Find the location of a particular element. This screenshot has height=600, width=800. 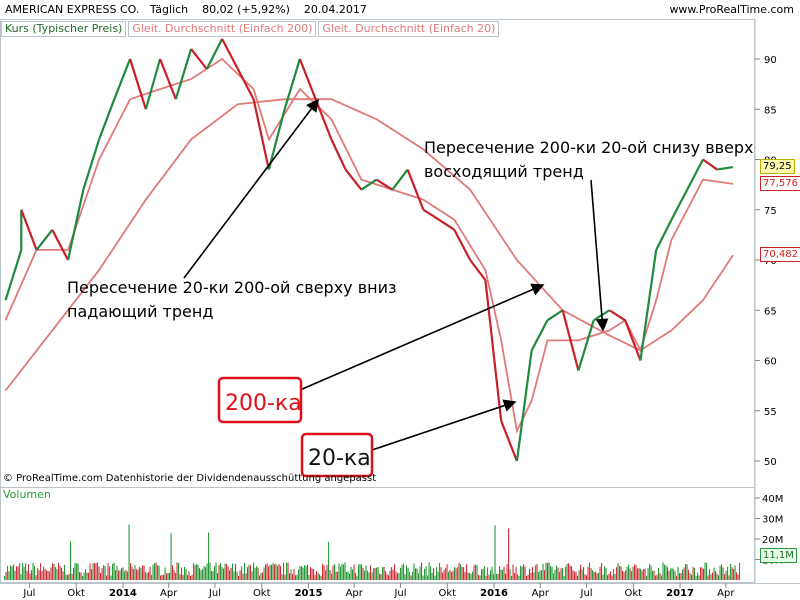

site-link: www.ProRealTime.com is located at coordinates (731, 9).